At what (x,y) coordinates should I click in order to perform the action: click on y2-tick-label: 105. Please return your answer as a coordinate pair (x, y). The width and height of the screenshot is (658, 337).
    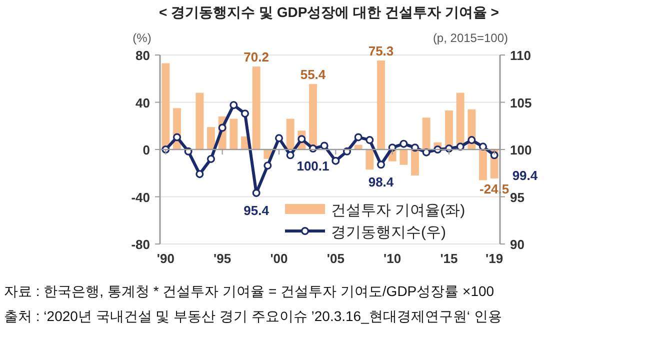
    Looking at the image, I should click on (521, 102).